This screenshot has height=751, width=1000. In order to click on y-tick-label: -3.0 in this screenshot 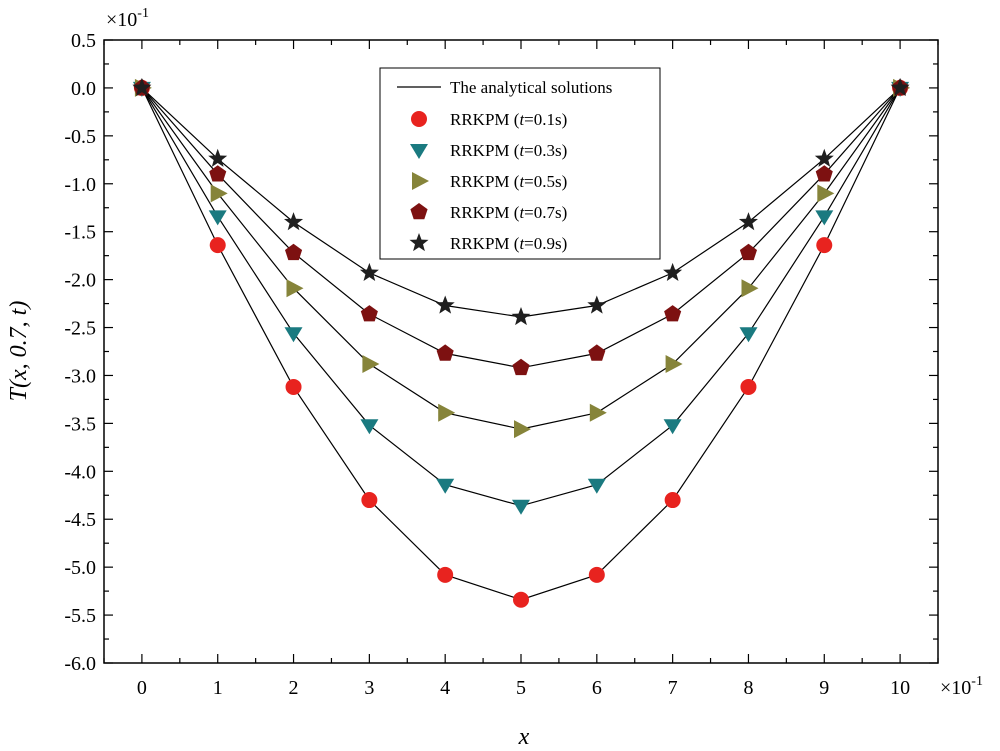, I will do `click(80, 376)`.